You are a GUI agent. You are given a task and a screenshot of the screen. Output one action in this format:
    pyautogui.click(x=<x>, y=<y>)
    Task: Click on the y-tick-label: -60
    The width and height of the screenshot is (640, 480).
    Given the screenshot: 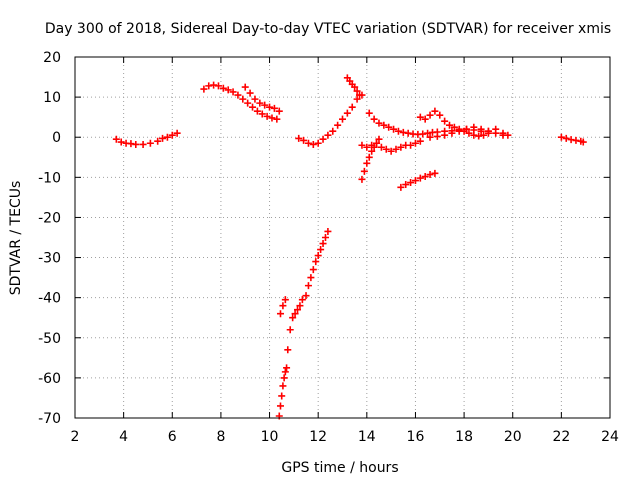 What is the action you would take?
    pyautogui.click(x=49, y=379)
    